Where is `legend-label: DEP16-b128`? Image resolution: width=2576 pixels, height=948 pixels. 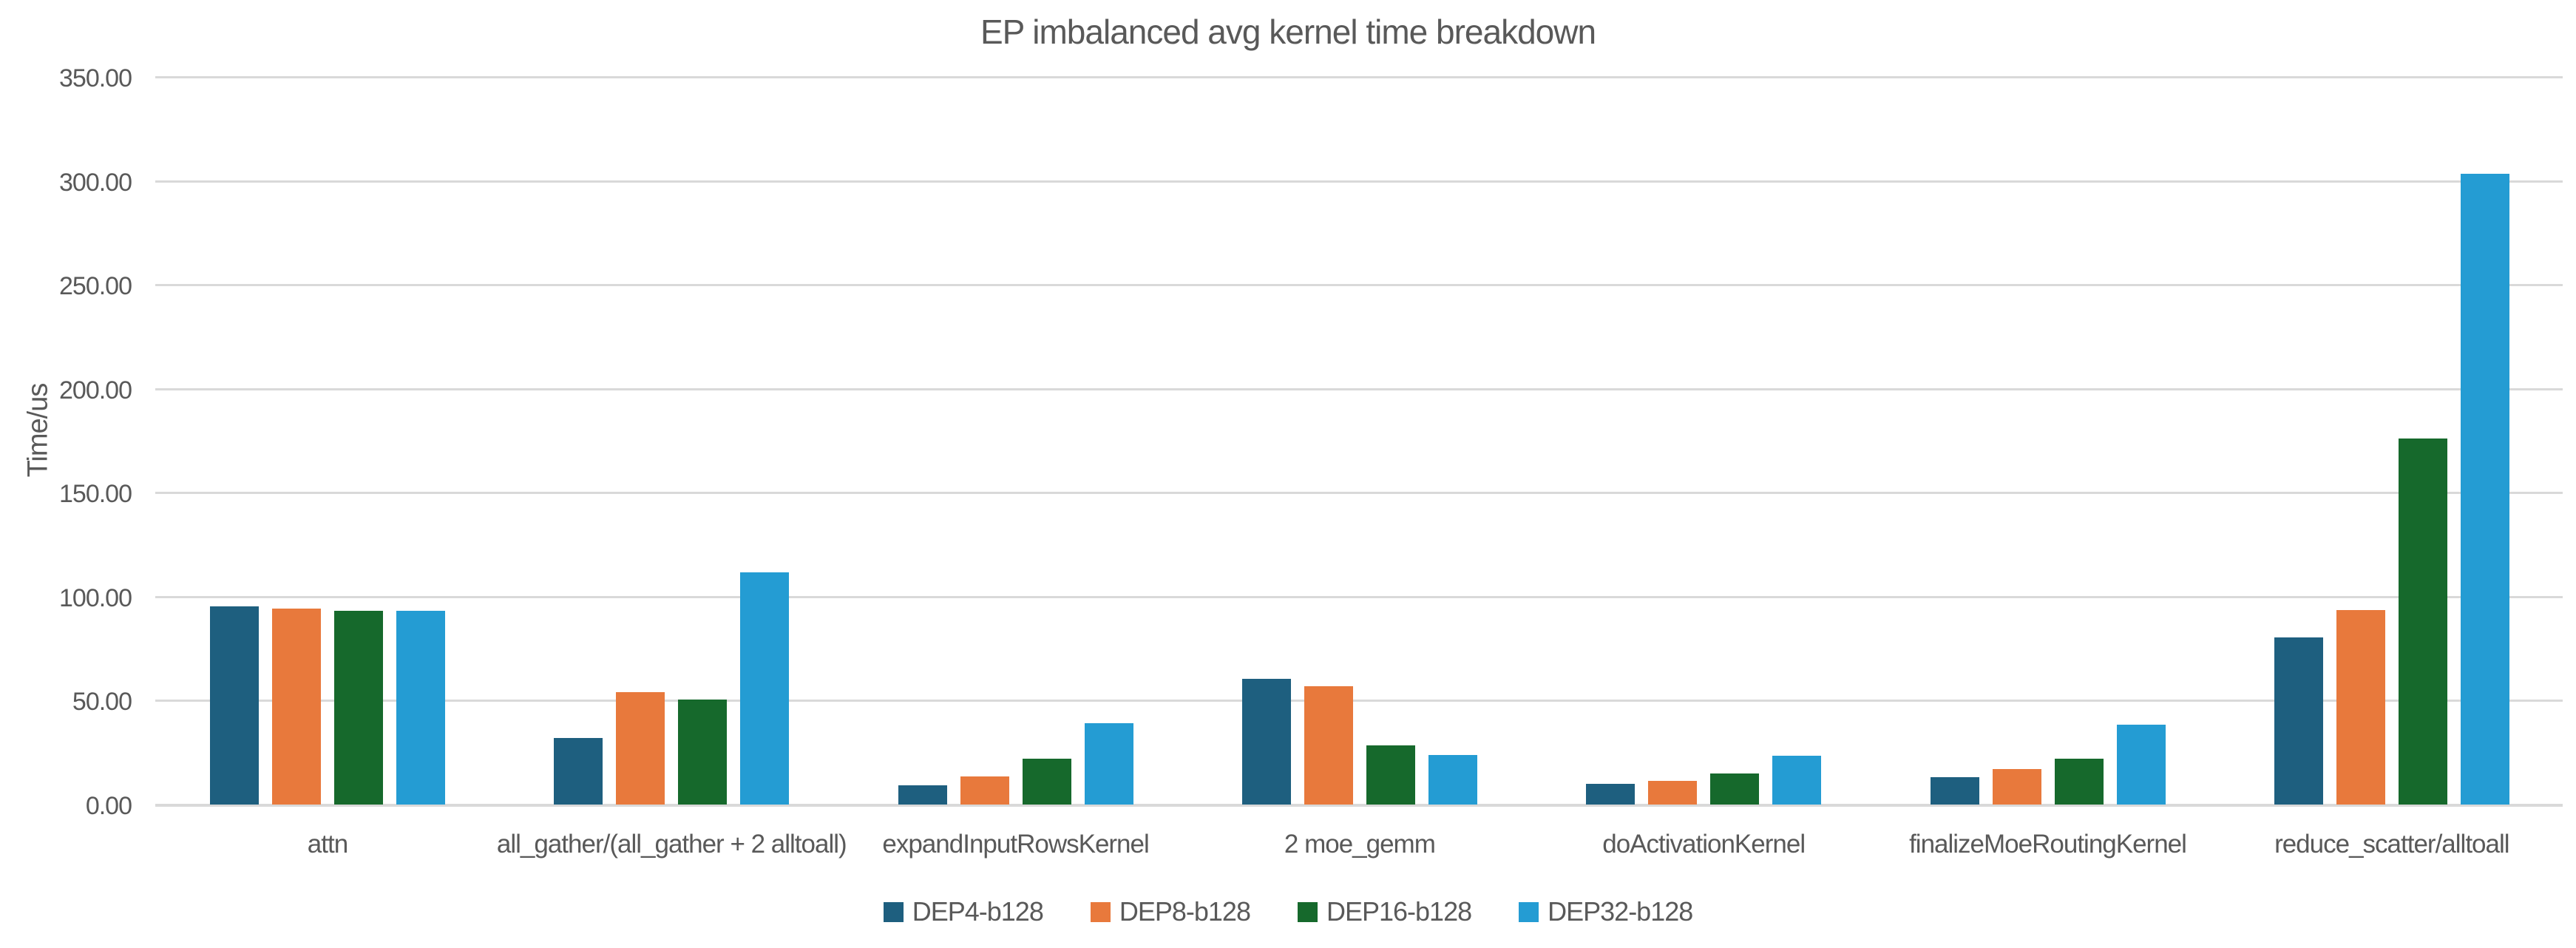 legend-label: DEP16-b128 is located at coordinates (1399, 911).